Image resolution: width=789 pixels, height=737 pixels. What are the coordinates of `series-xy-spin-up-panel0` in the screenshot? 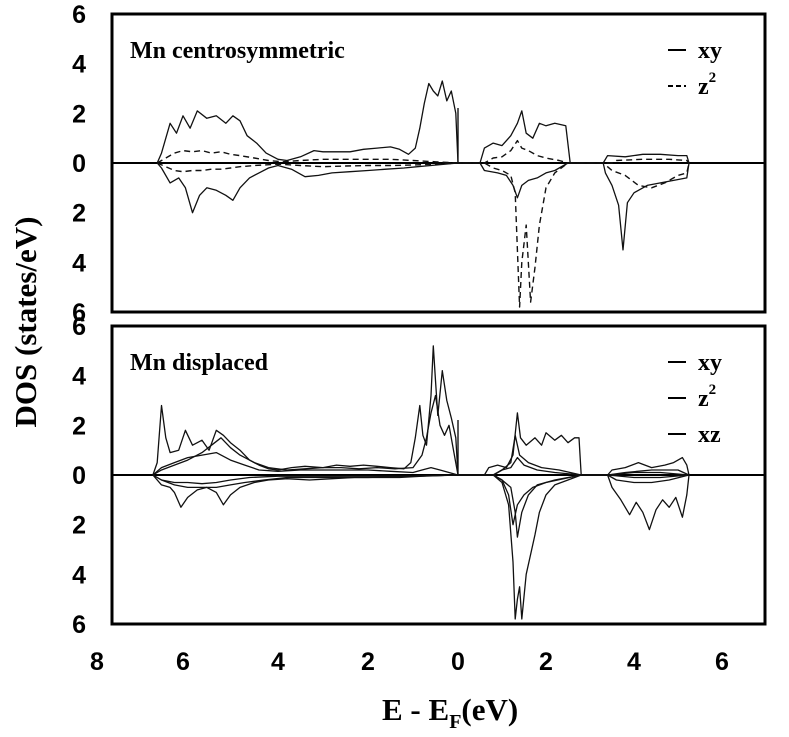 It's located at (423, 122).